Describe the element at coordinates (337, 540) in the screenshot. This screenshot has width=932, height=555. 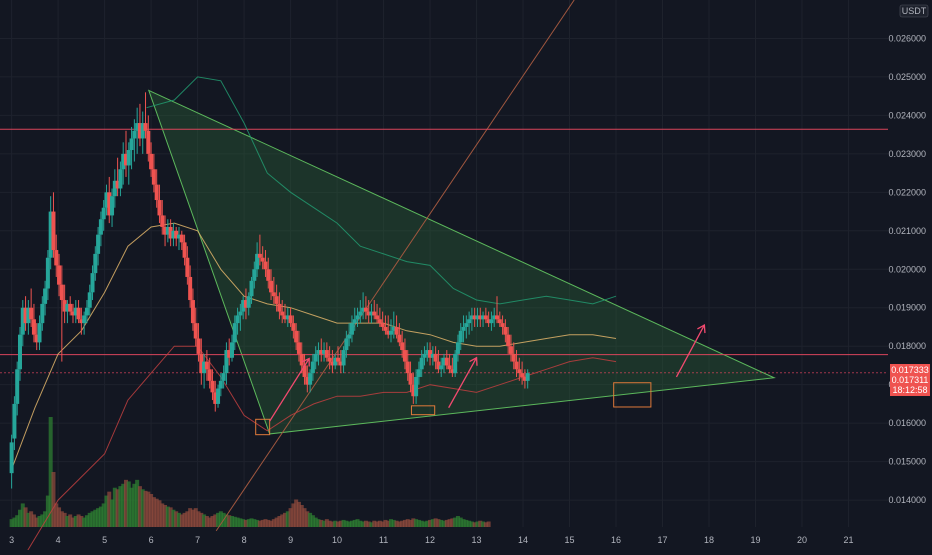
I see `time-tick-label: 10` at that location.